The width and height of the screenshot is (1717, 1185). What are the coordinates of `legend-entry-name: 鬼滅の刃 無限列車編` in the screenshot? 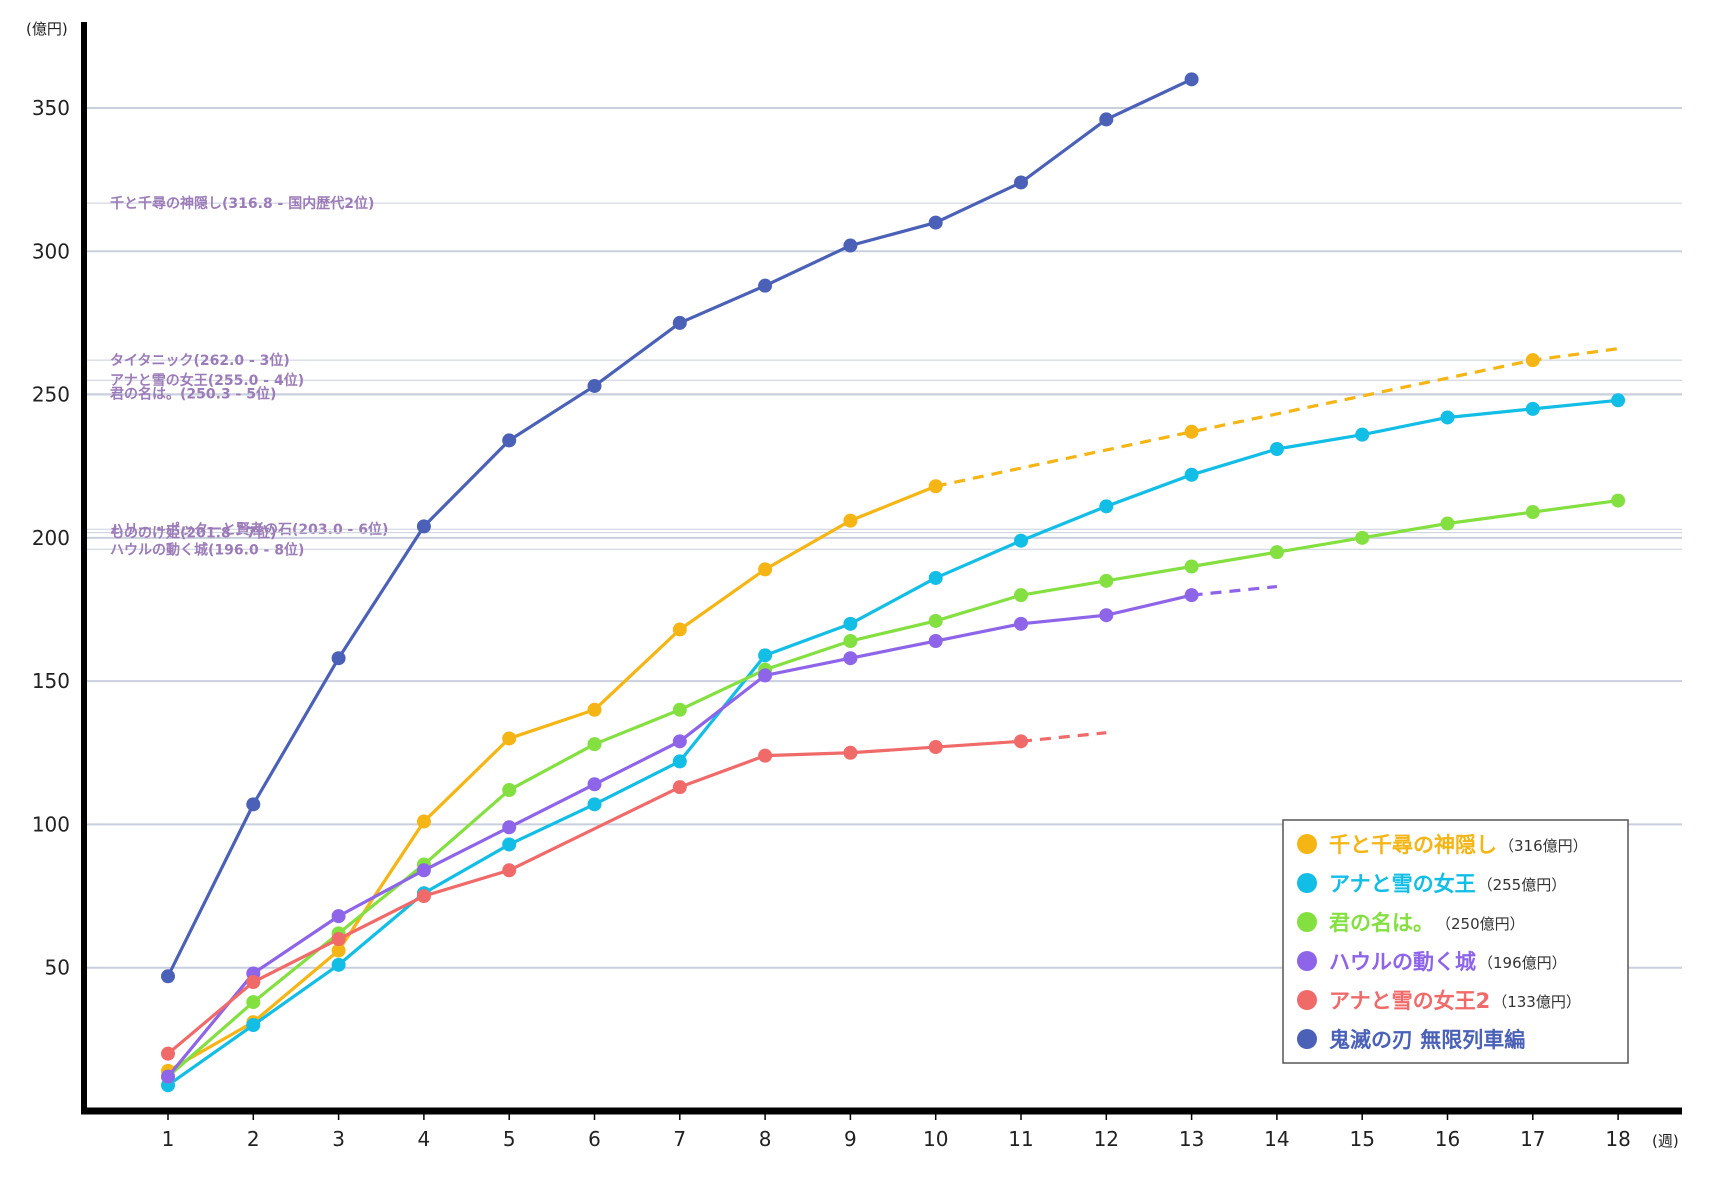 It's located at (1427, 1040).